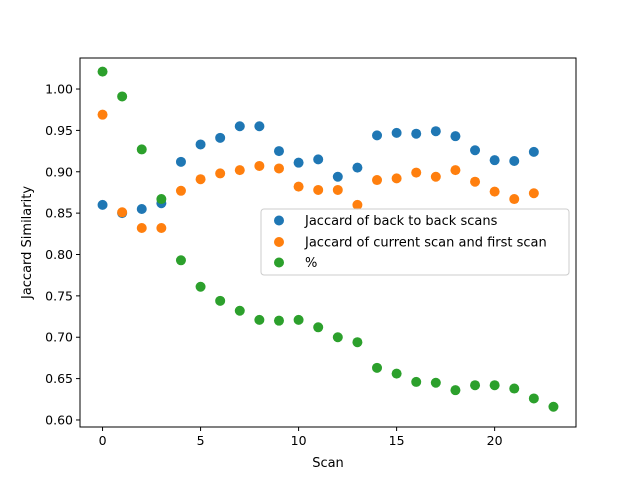  I want to click on y-tick-label: 0.75, so click(59, 295).